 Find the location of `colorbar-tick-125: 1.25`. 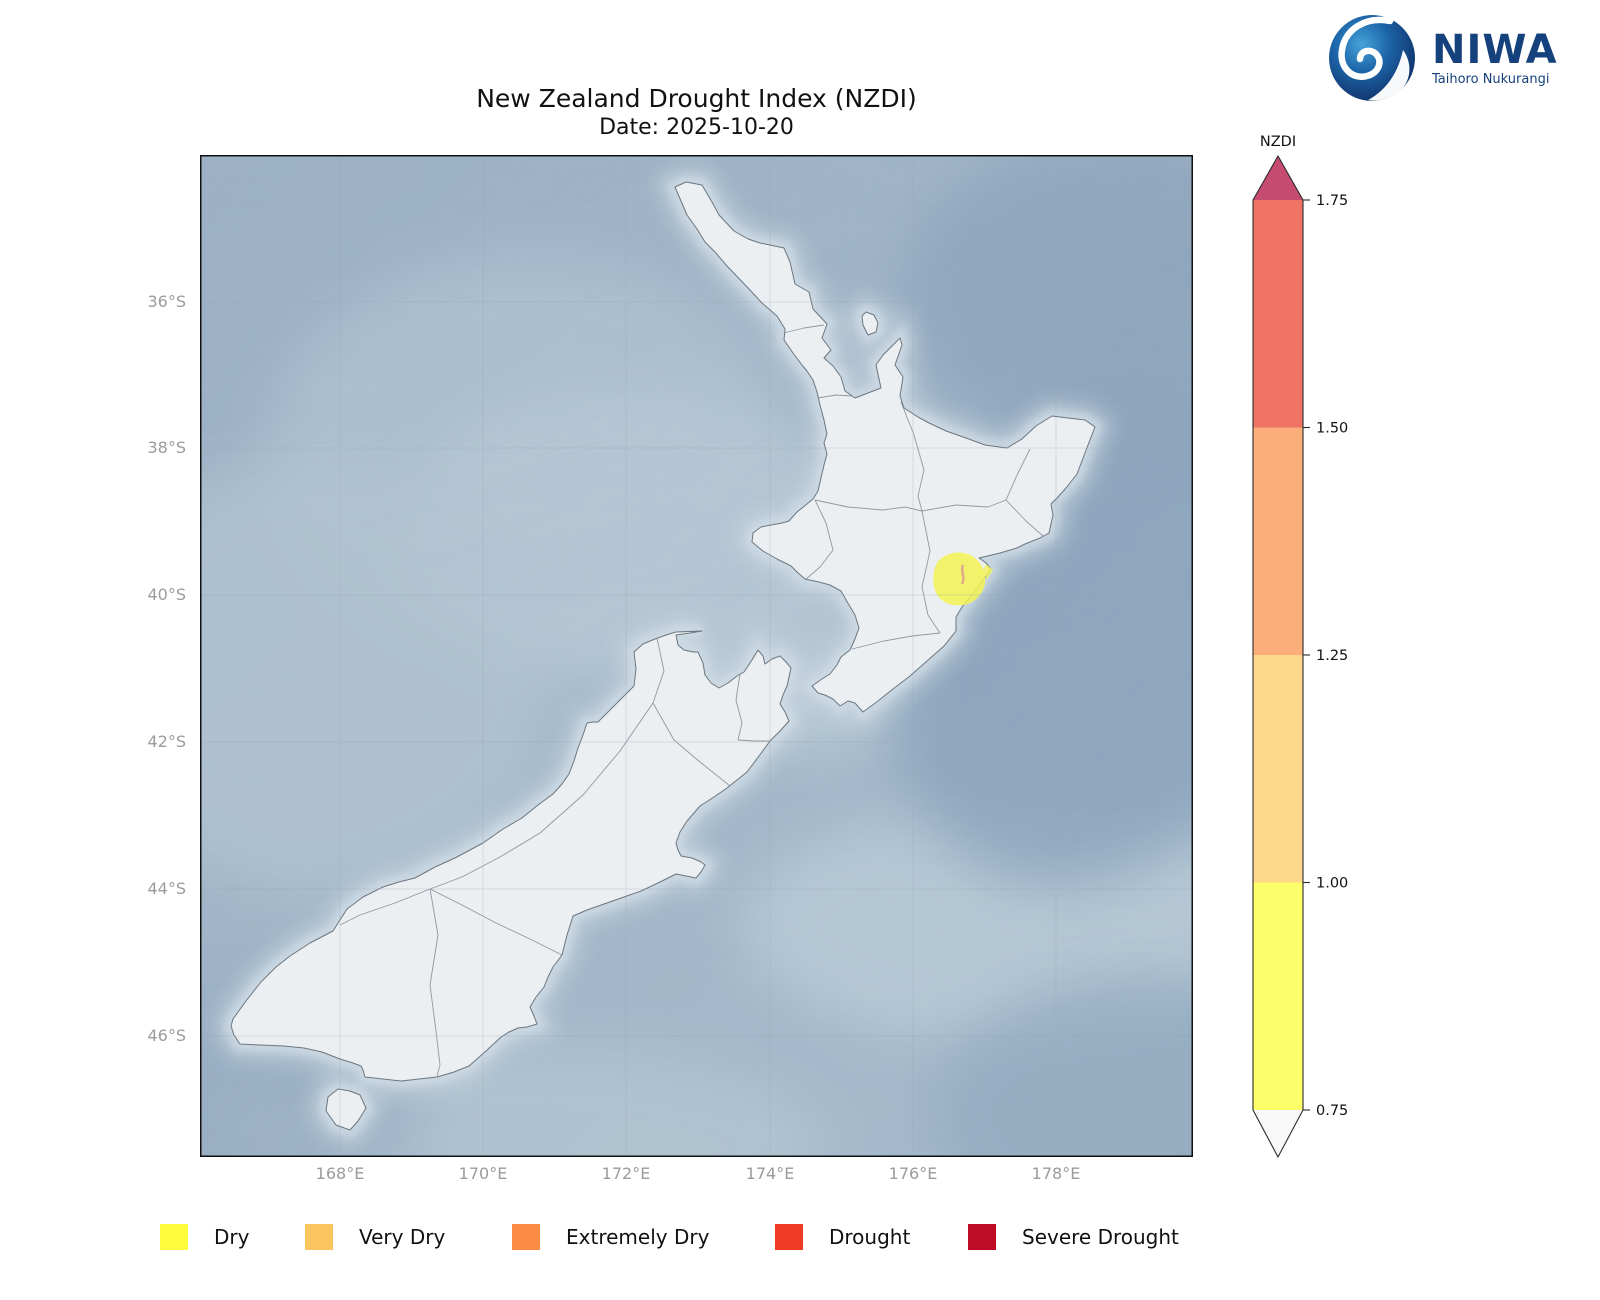

colorbar-tick-125: 1.25 is located at coordinates (1332, 656).